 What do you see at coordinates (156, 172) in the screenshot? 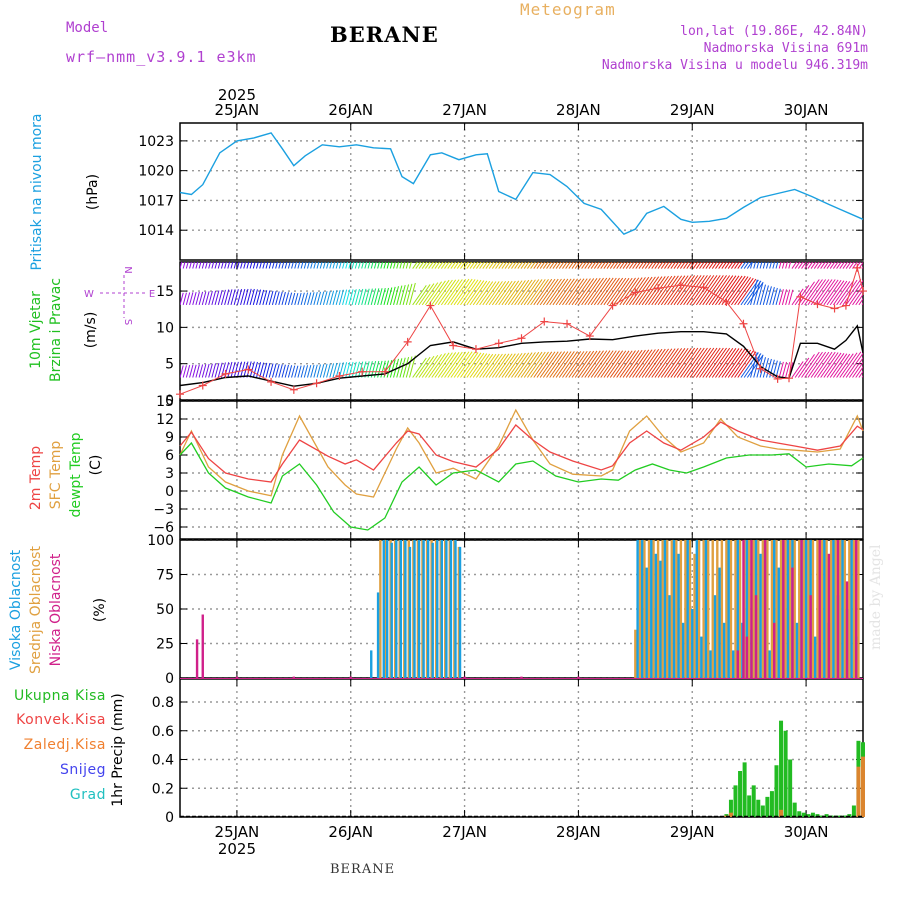
I see `y-tick-label: 1020` at bounding box center [156, 172].